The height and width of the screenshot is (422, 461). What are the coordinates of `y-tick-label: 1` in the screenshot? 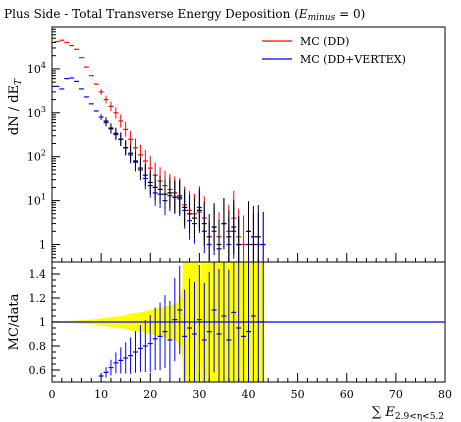 It's located at (42, 245).